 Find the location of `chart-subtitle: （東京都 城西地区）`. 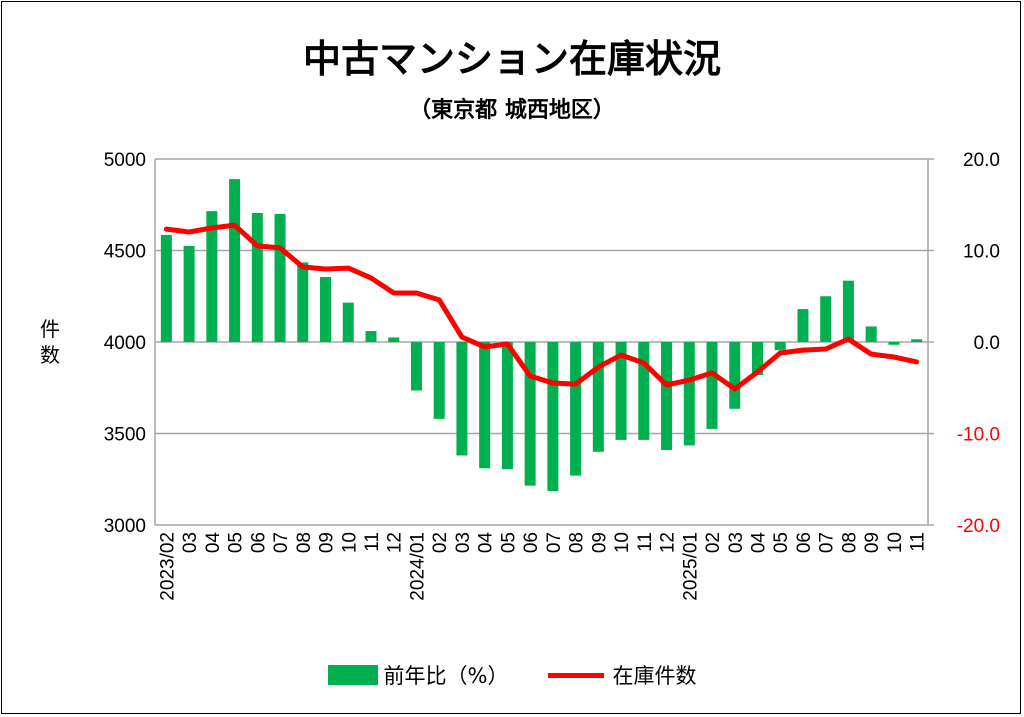

chart-subtitle: （東京都 城西地区） is located at coordinates (512, 110).